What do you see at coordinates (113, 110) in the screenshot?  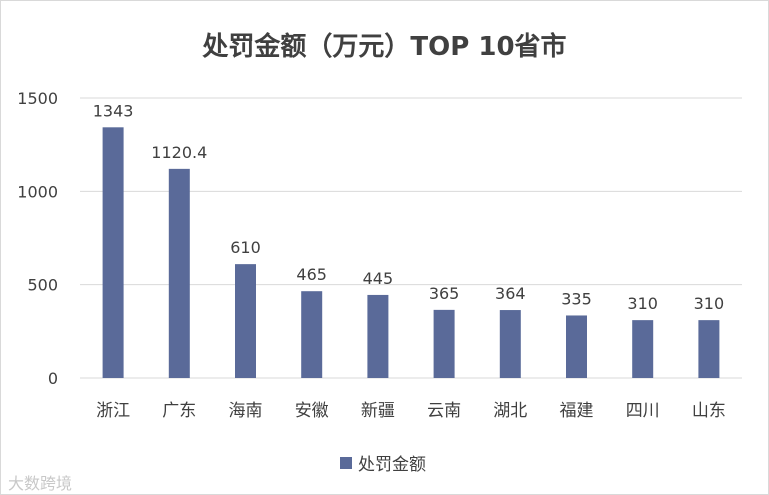 I see `data-label: 1343` at bounding box center [113, 110].